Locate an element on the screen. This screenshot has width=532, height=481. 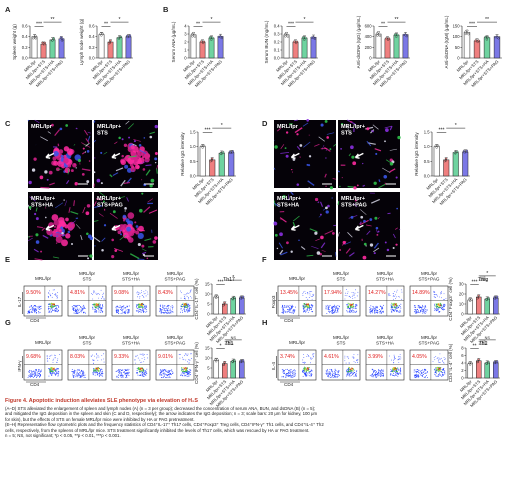
flow-G-3: 9.01% is located at coordinates (175, 365).